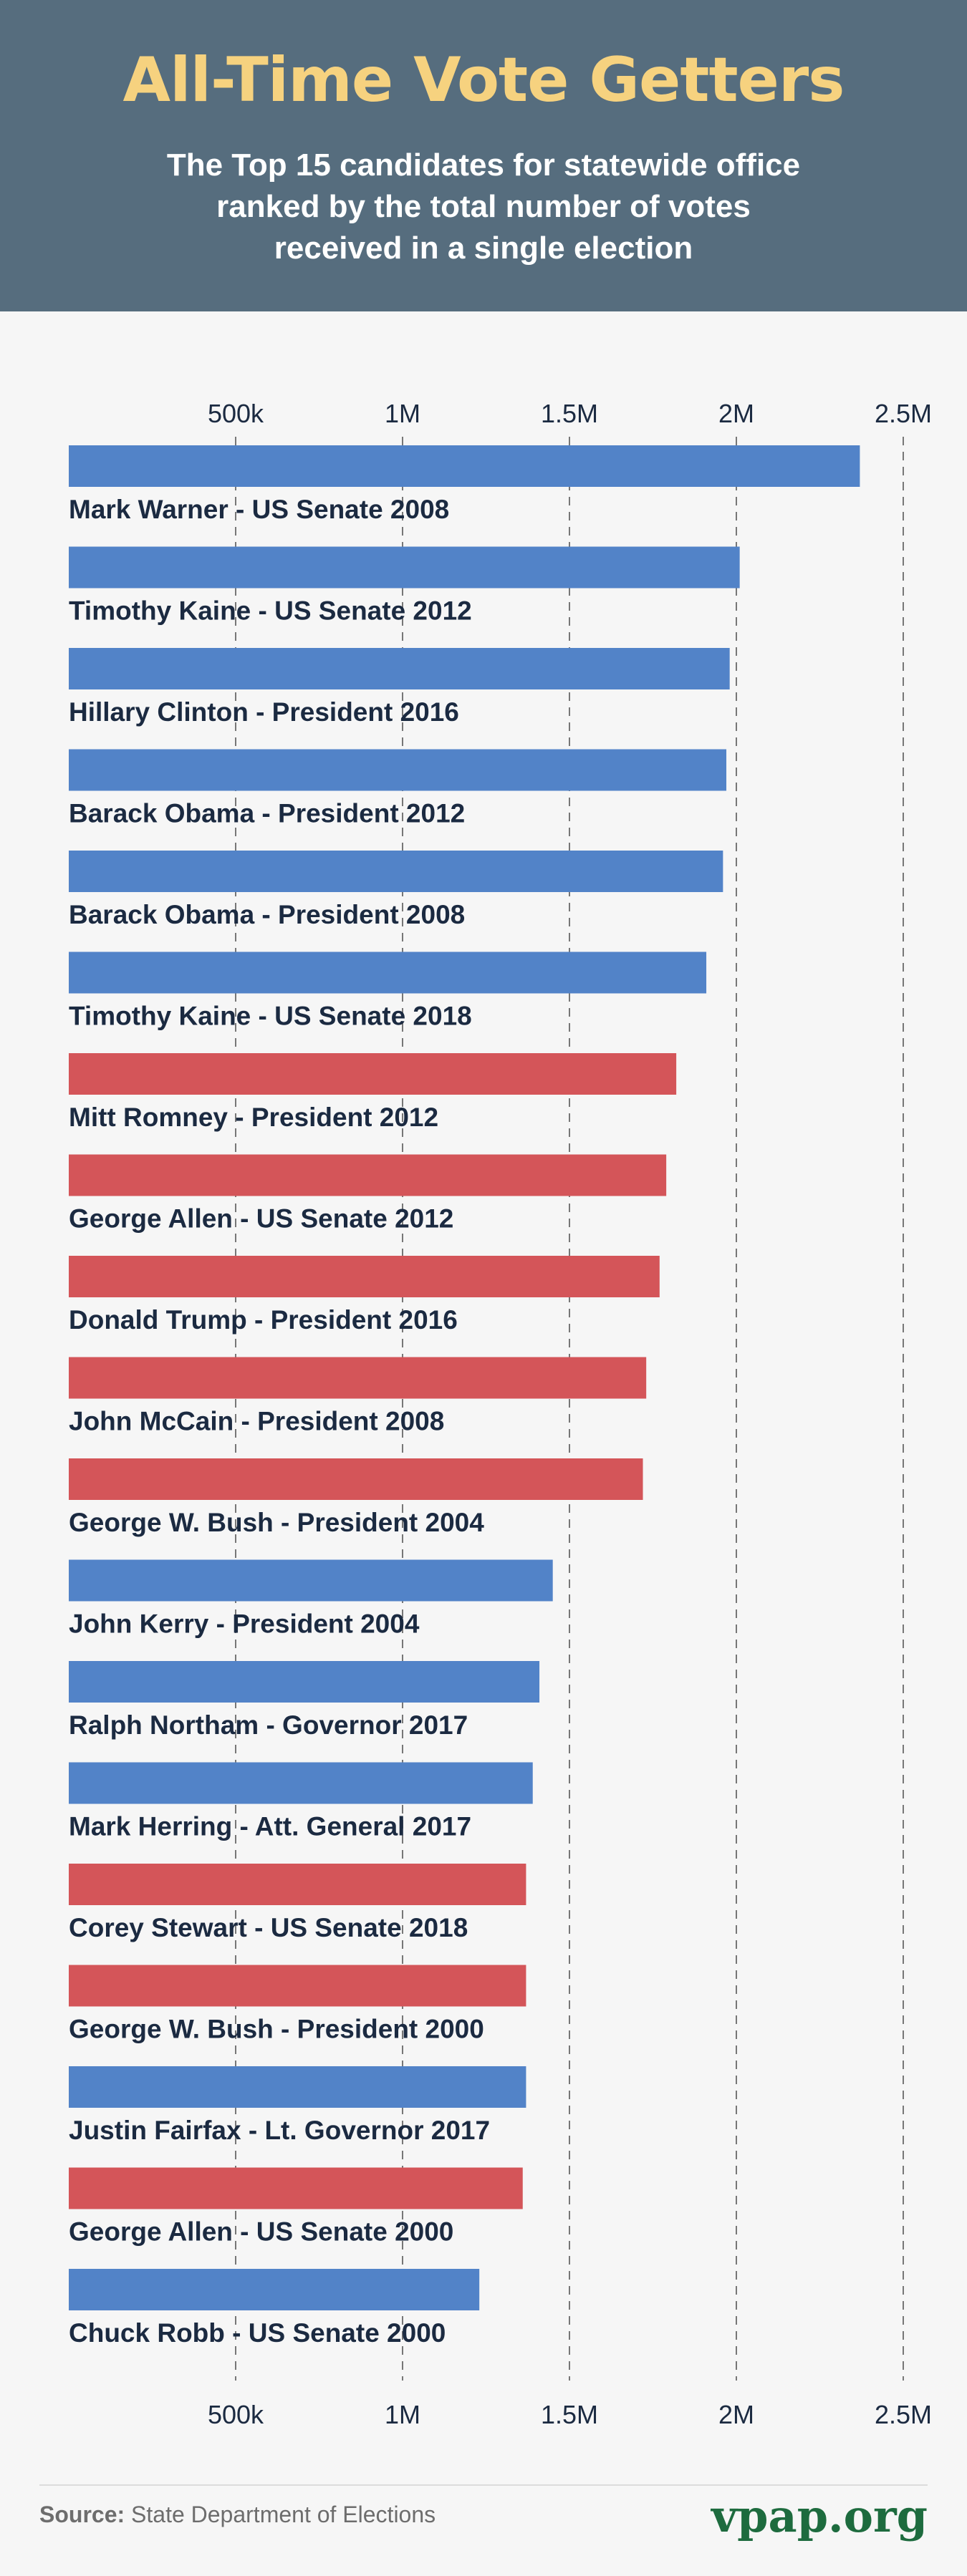  Describe the element at coordinates (283, 2514) in the screenshot. I see `source-text: State Department of Elections` at that location.